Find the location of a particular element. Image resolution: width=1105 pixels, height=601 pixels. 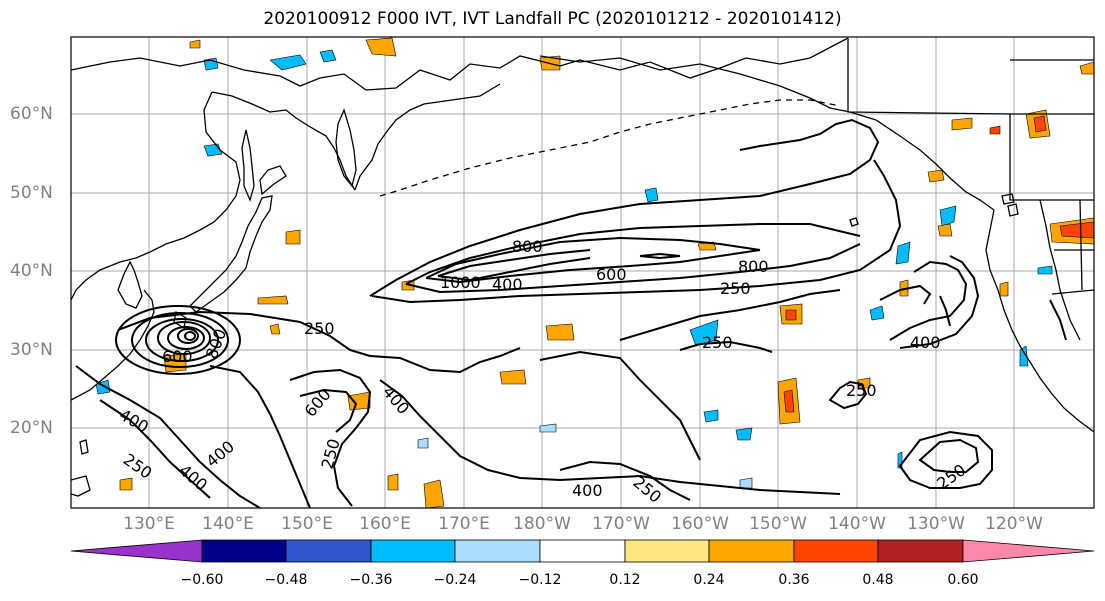

lat-label-50n: 50°N is located at coordinates (31, 193).